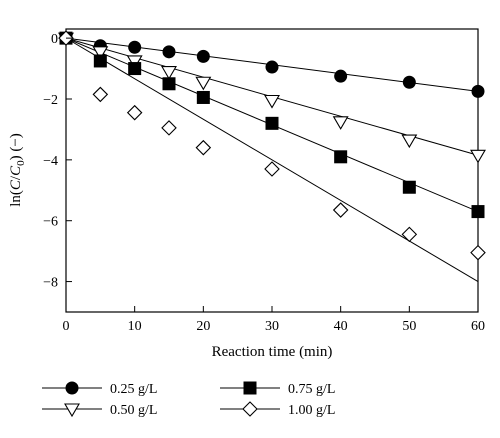 The width and height of the screenshot is (500, 438). What do you see at coordinates (135, 326) in the screenshot?
I see `x-tick-label: 10` at bounding box center [135, 326].